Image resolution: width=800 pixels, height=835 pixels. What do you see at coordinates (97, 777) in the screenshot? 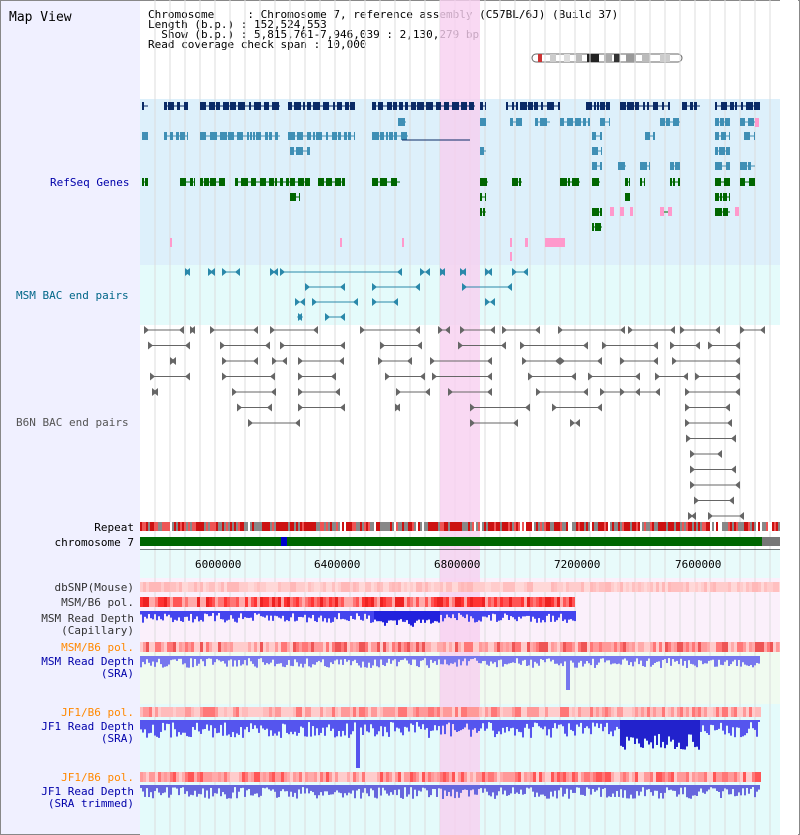
I see `track-label-jf1-pol-2: JF1/B6 pol.` at bounding box center [97, 777].